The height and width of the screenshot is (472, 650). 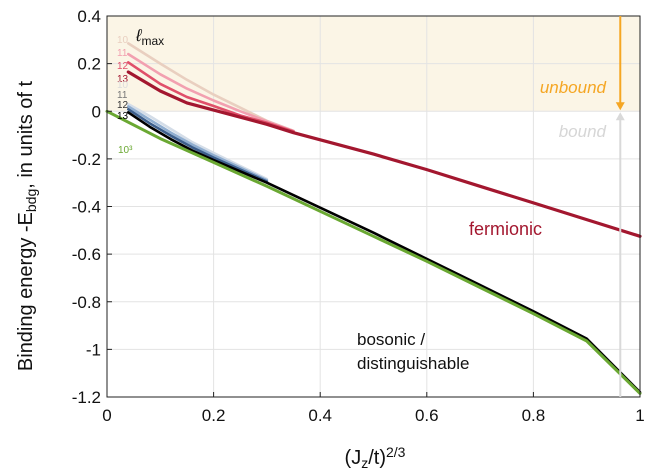 I want to click on y-tick-label: -1, so click(x=93, y=349).